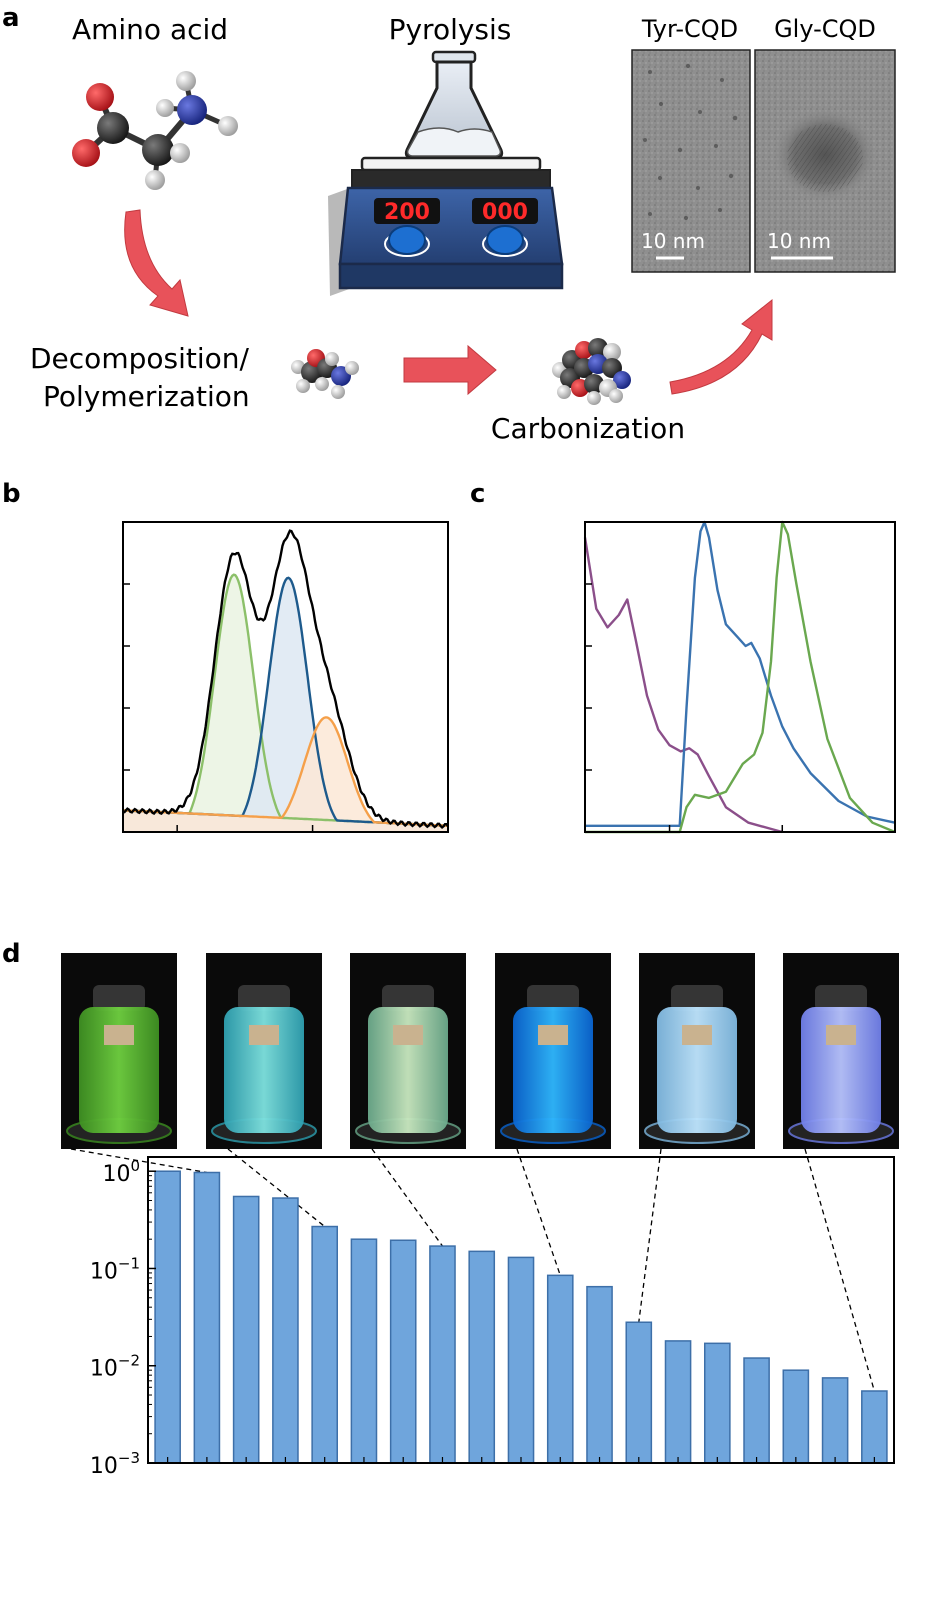 This screenshot has height=1606, width=946. What do you see at coordinates (403, 1351) in the screenshot?
I see `bar-pro` at bounding box center [403, 1351].